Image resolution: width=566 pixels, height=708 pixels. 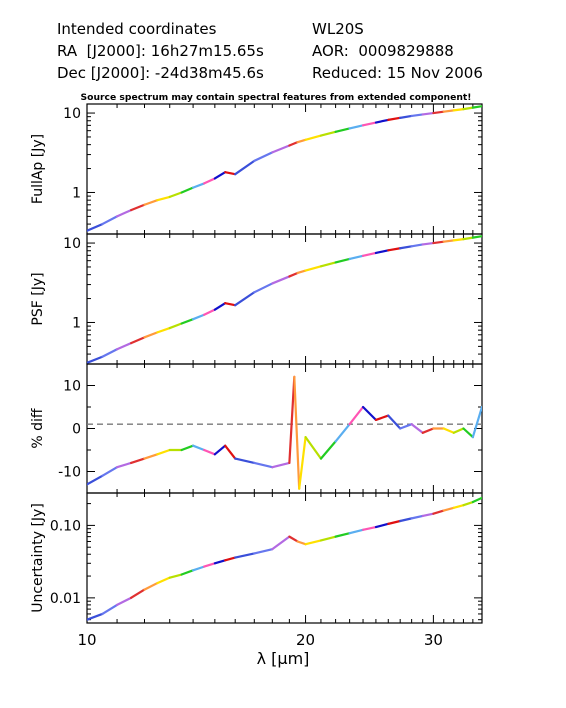 What do you see at coordinates (283, 658) in the screenshot?
I see `x-axis-label: λ [μm]` at bounding box center [283, 658].